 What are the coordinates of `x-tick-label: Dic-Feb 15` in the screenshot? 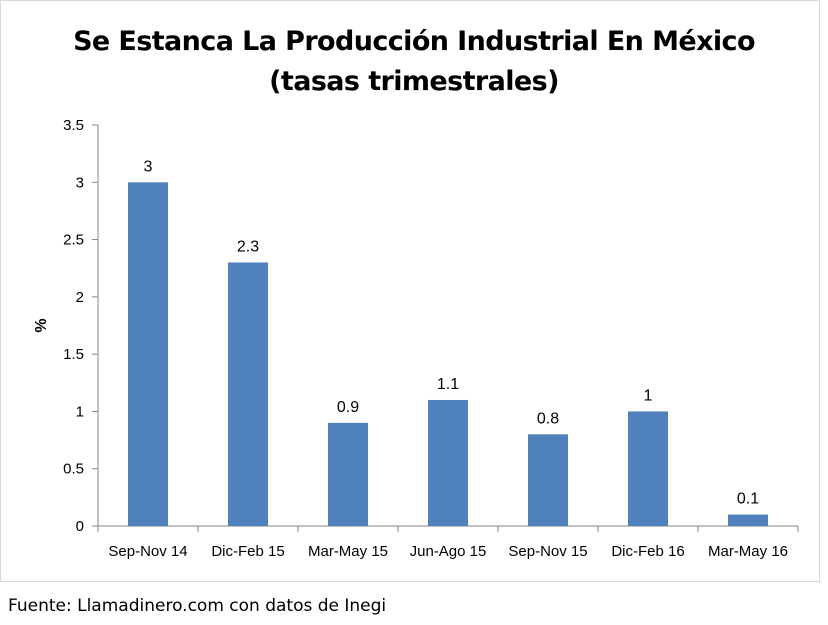 It's located at (247, 551).